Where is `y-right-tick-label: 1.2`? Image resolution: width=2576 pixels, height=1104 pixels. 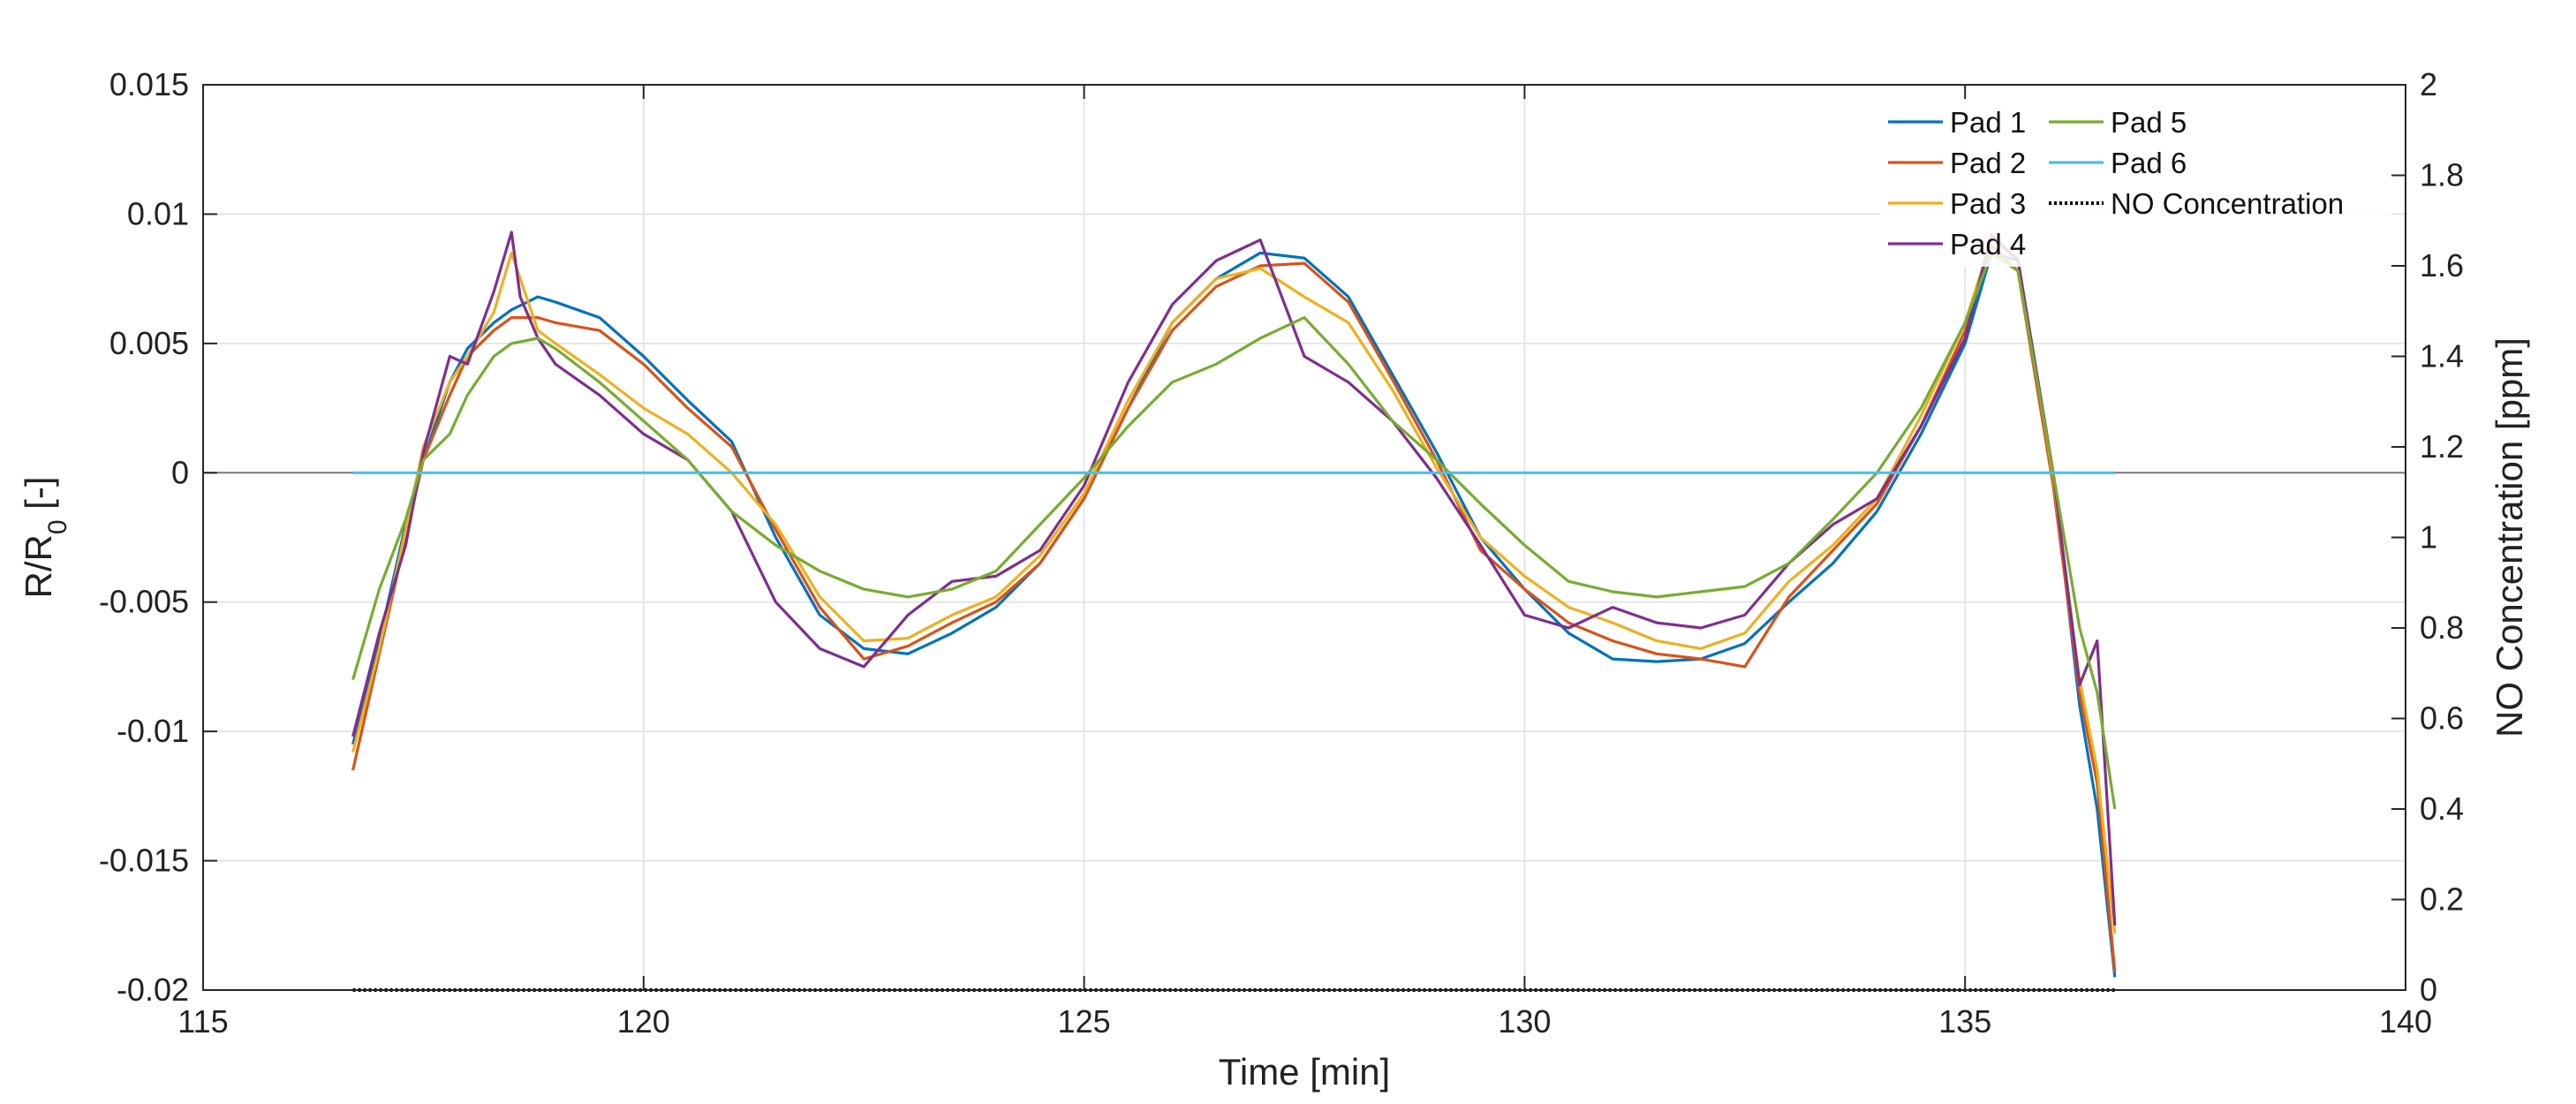 y-right-tick-label: 1.2 is located at coordinates (2442, 446).